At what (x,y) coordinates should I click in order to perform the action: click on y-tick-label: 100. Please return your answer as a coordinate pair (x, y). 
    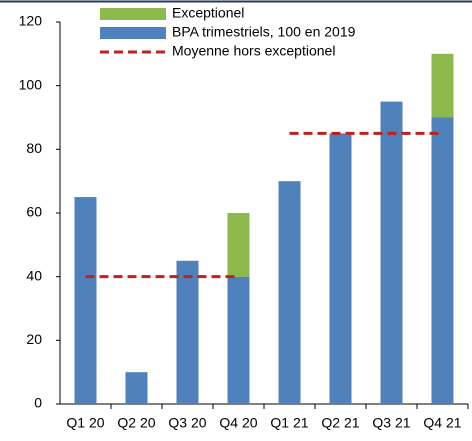
    Looking at the image, I should click on (31, 84).